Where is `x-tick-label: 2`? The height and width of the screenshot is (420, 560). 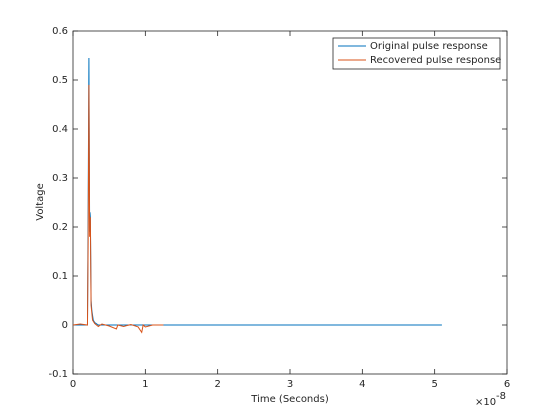
x-tick-label: 2 is located at coordinates (217, 384).